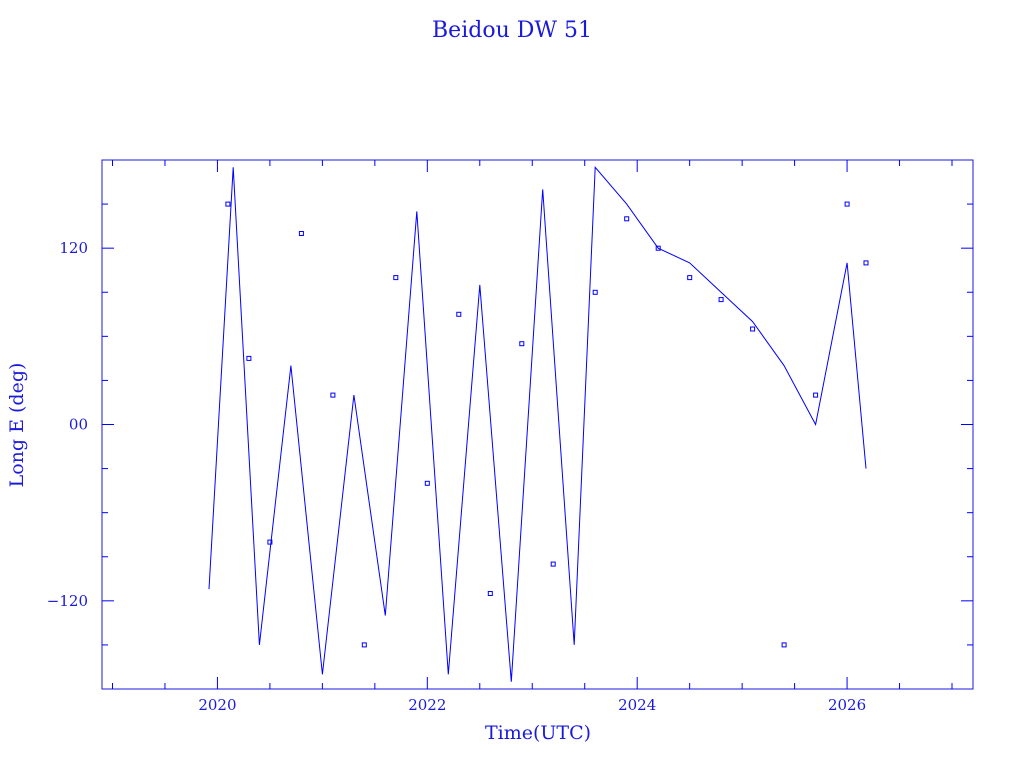 This screenshot has height=768, width=1024. I want to click on x-tick-label: 2024, so click(637, 705).